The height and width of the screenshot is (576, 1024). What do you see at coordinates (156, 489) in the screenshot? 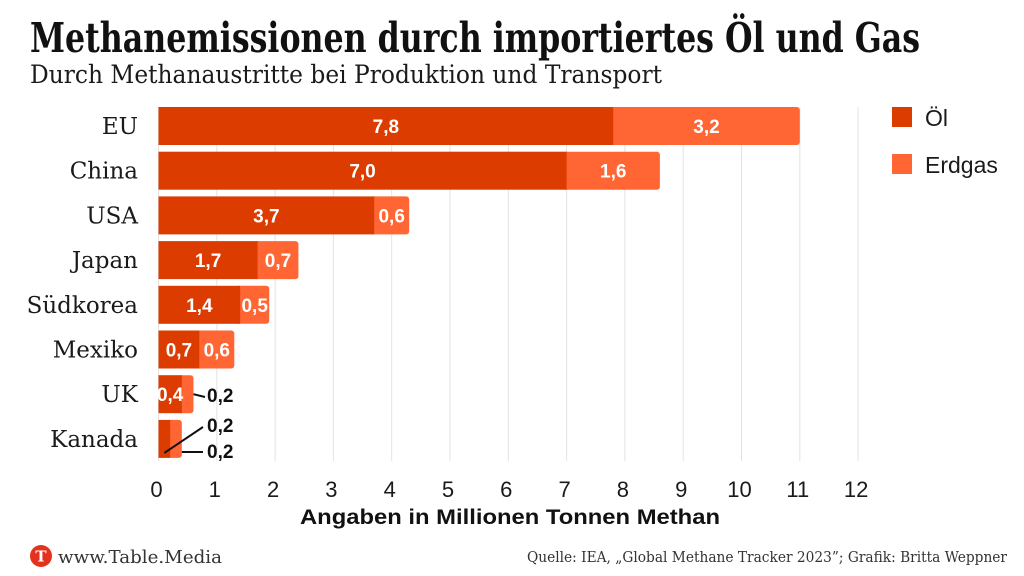
I see `x-tick-label-0: 0` at bounding box center [156, 489].